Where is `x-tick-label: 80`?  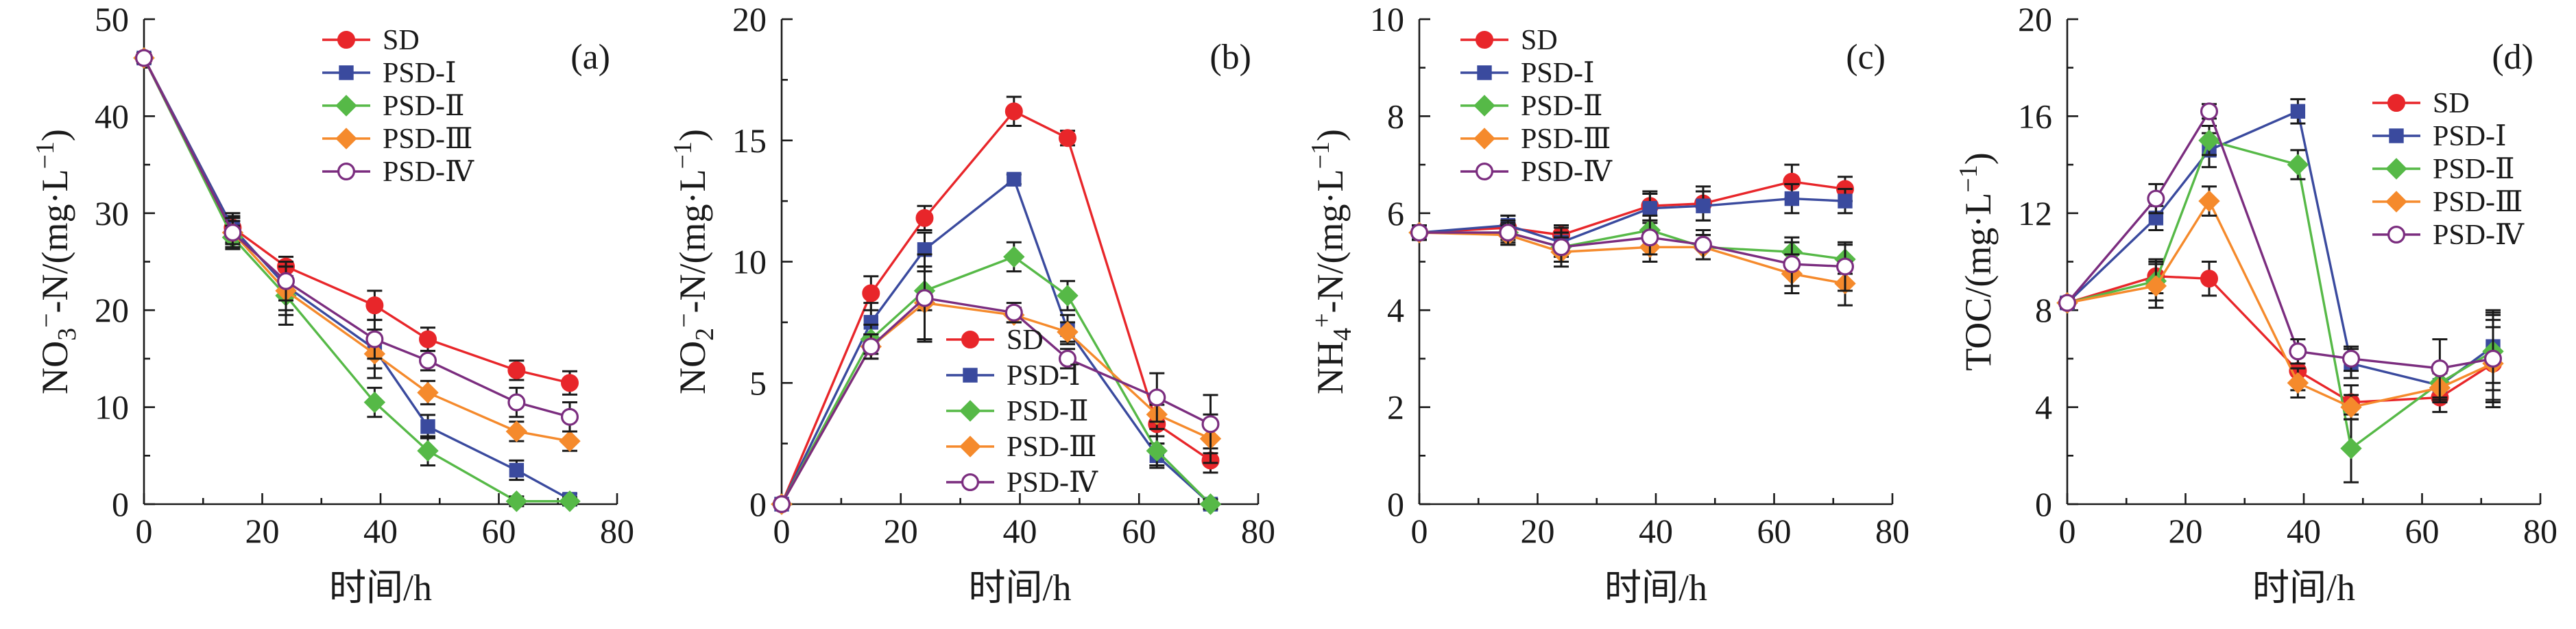
x-tick-label: 80 is located at coordinates (1258, 531).